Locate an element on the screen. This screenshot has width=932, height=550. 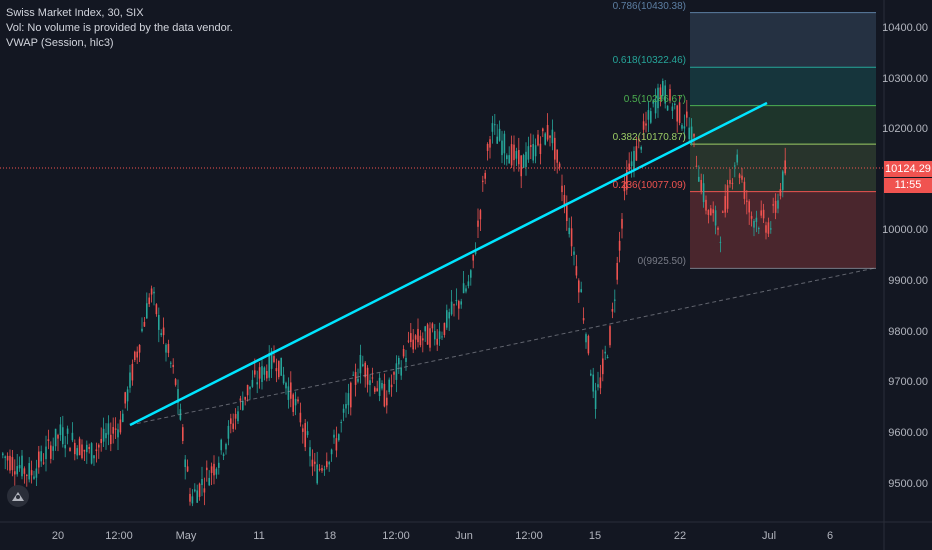
time-tick: 11 is located at coordinates (259, 536).